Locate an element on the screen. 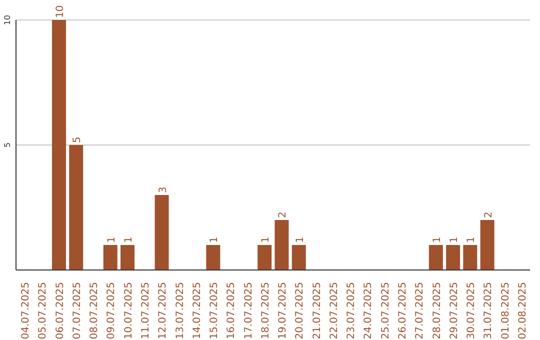  x-tick-label: 29.07.2025 is located at coordinates (454, 311).